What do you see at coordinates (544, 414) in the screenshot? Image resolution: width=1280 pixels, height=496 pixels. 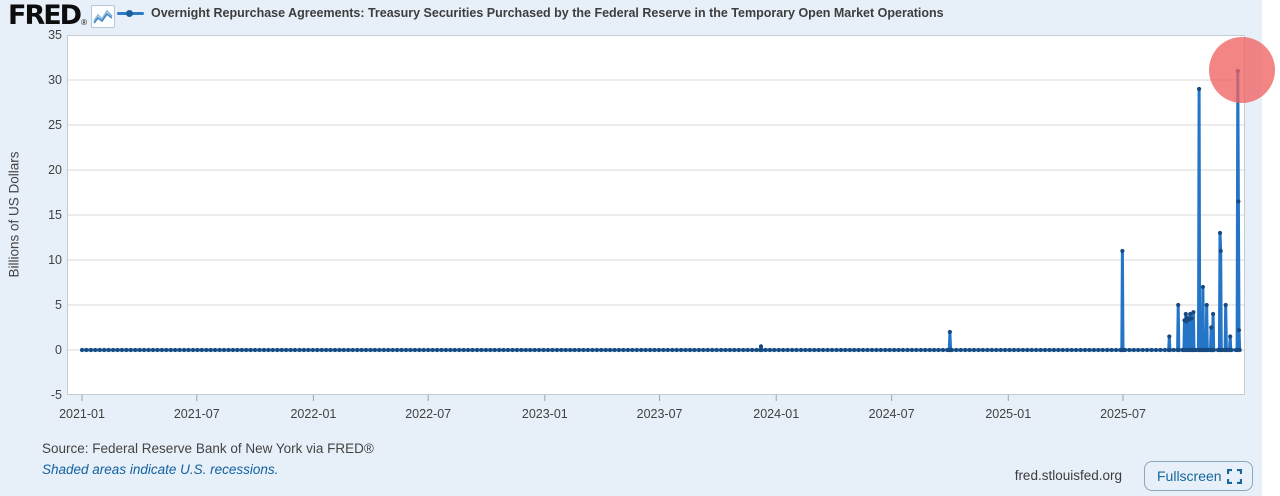 I see `x-tick-label: 2023-01` at bounding box center [544, 414].